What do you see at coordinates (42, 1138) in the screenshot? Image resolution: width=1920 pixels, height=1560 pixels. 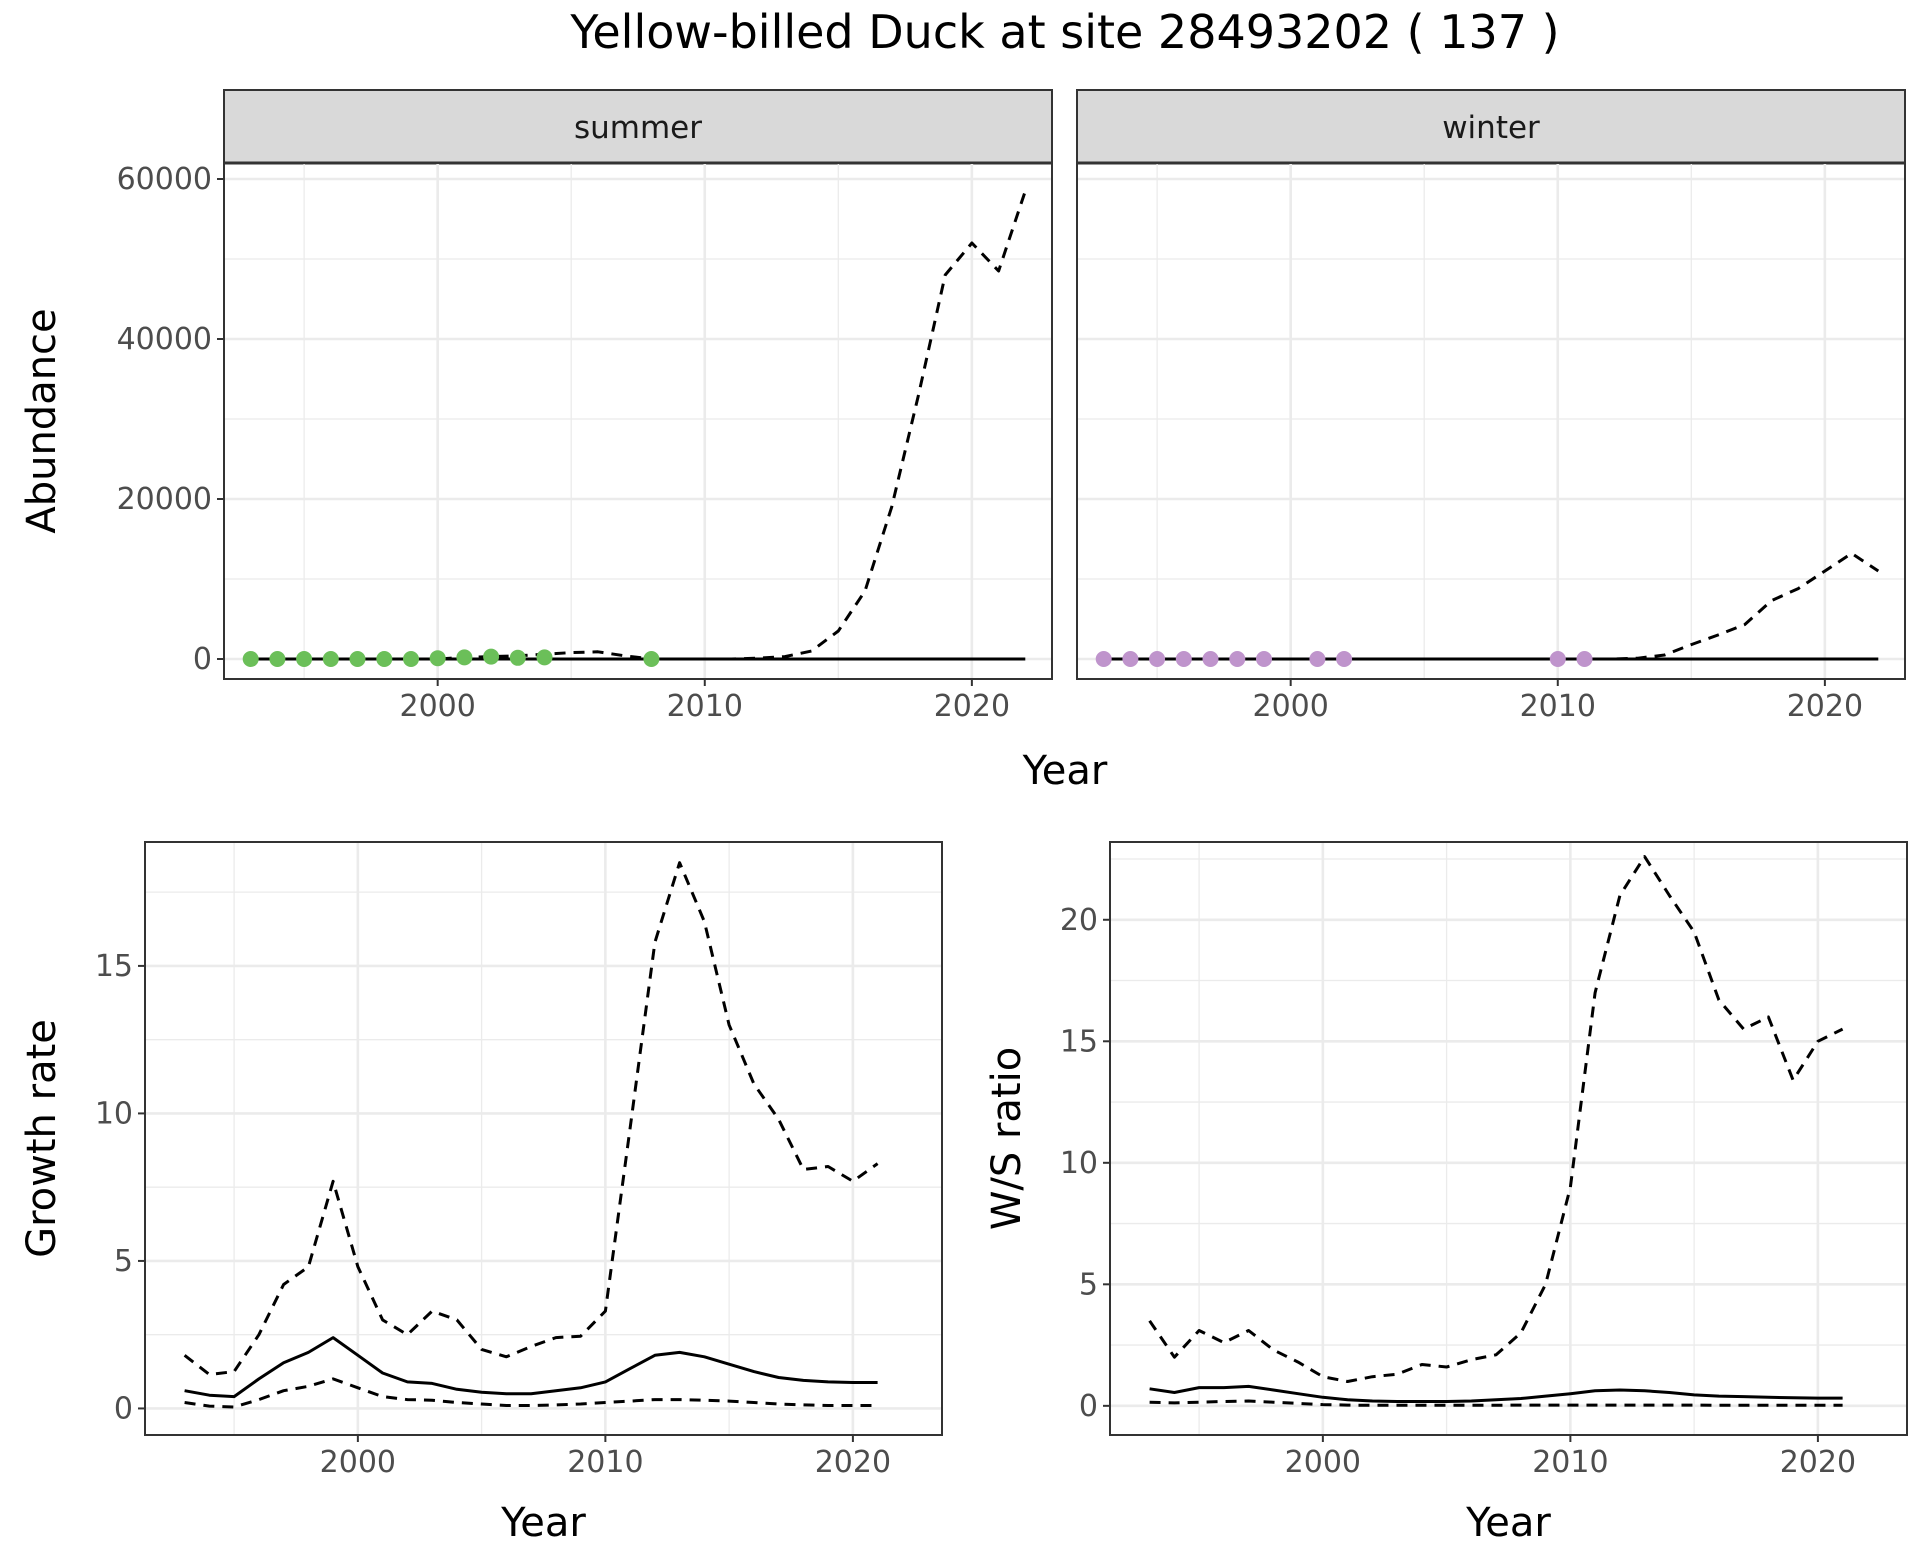 I see `y-axis-title: Growth rate` at bounding box center [42, 1138].